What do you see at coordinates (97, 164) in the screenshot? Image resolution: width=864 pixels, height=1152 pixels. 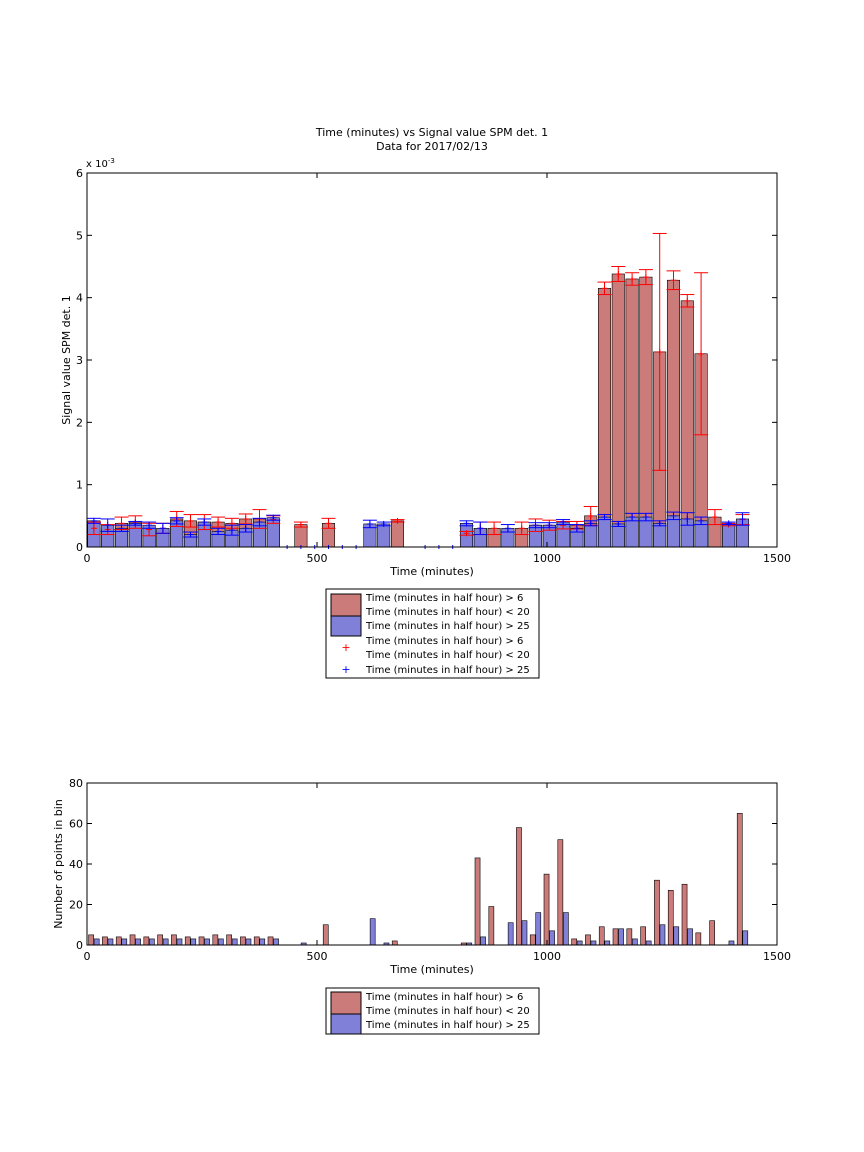 I see `y-exponent-base: x 10` at bounding box center [97, 164].